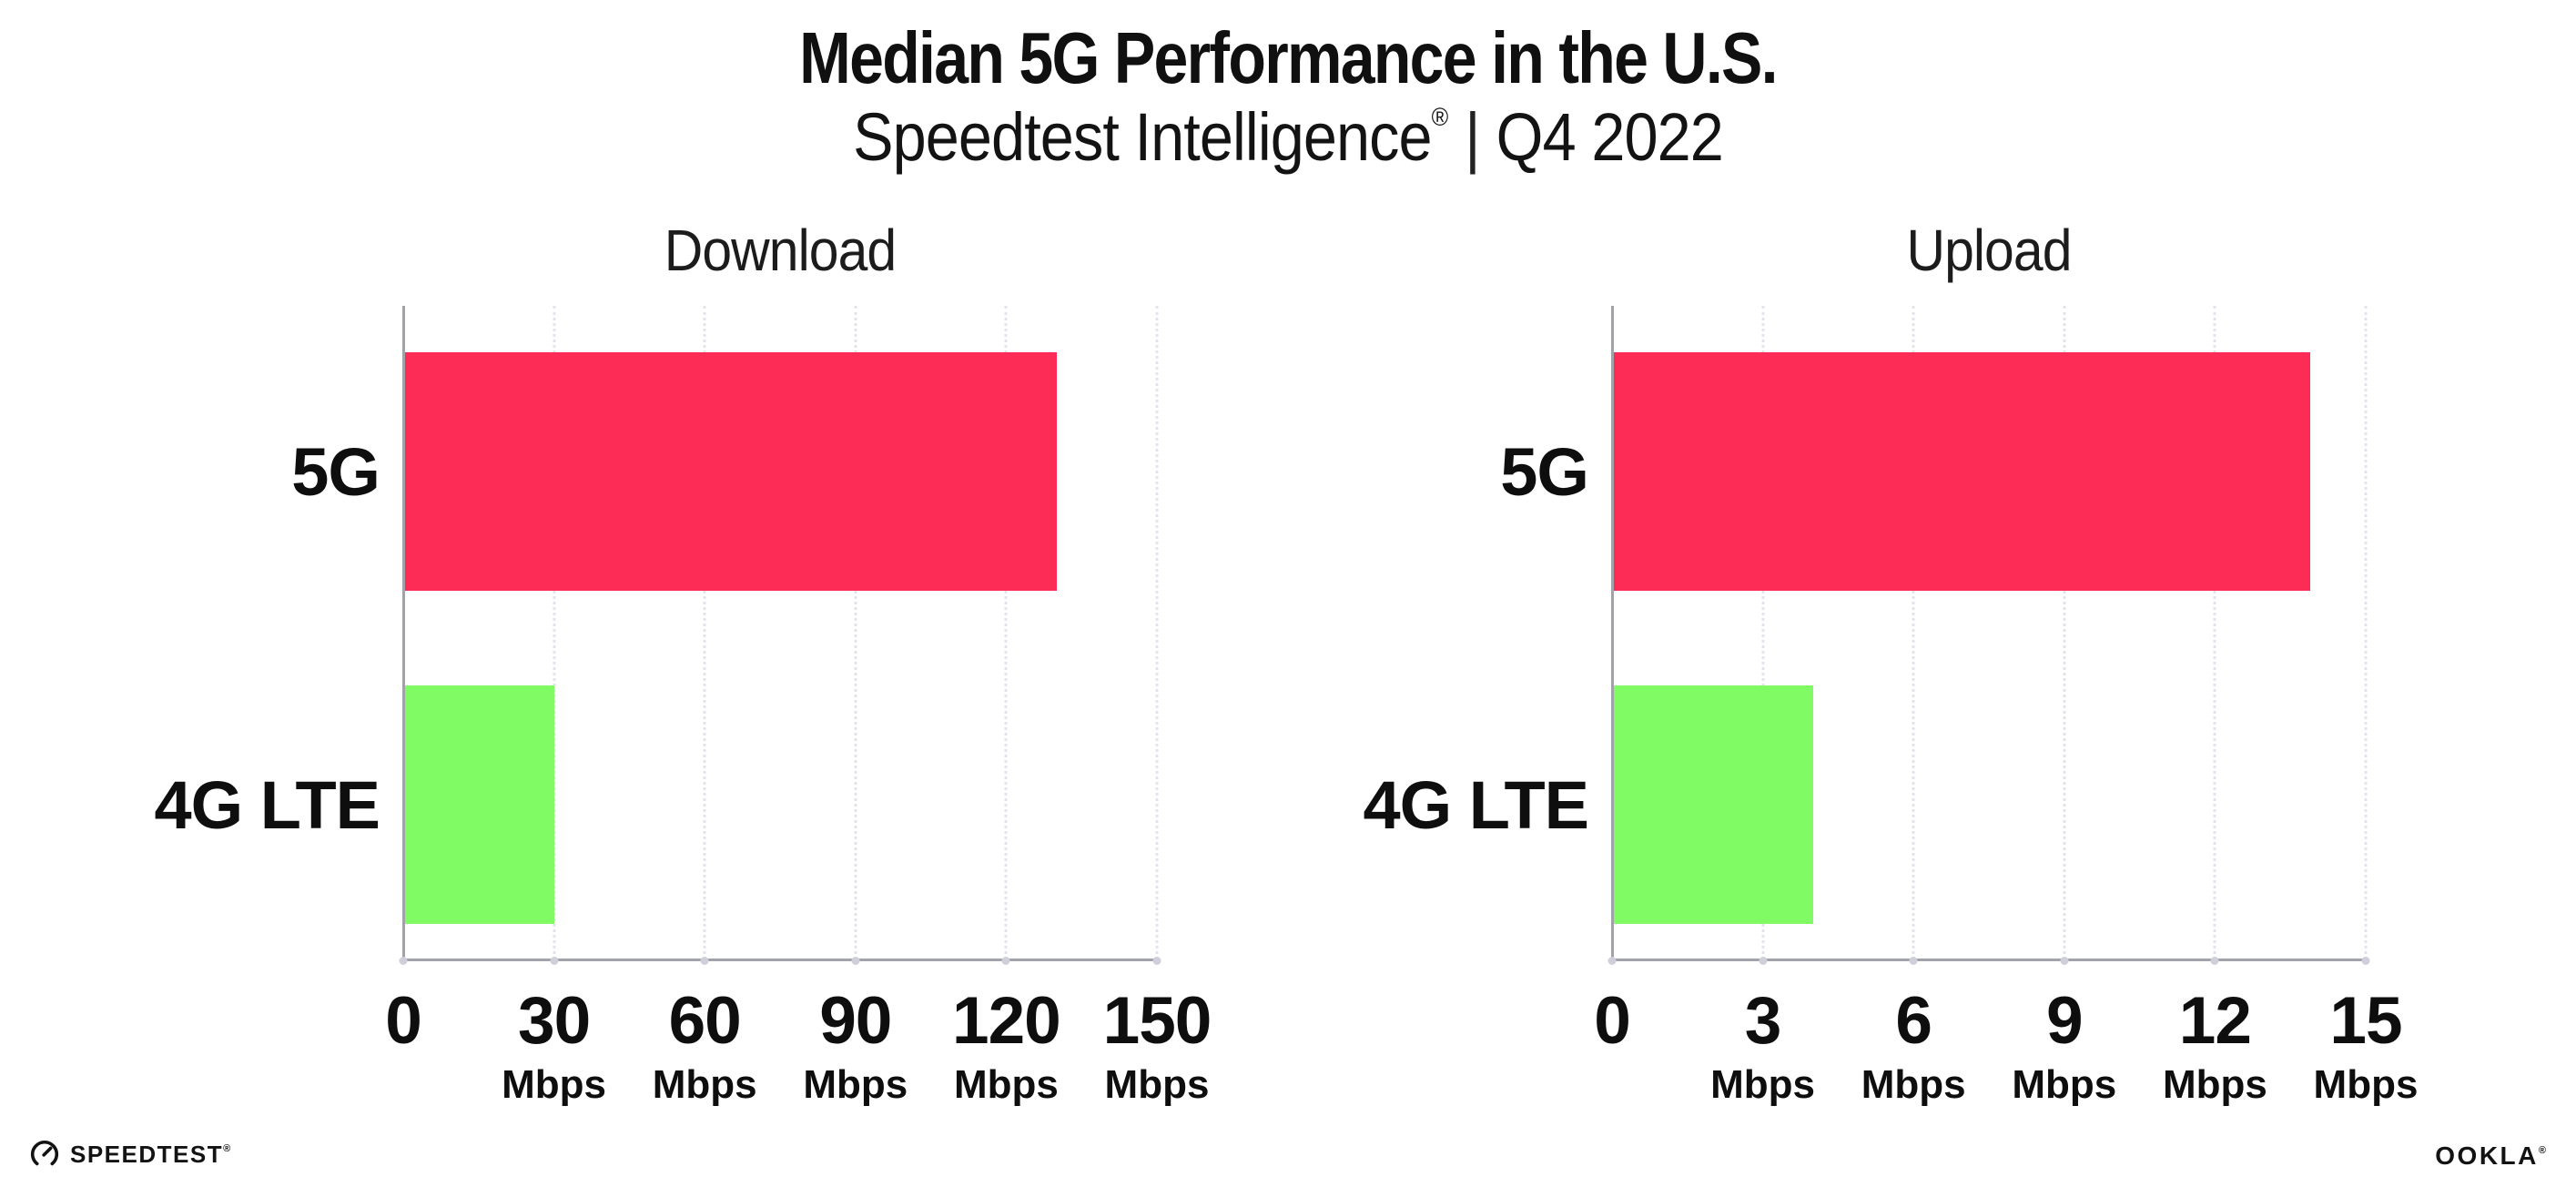 Image resolution: width=2576 pixels, height=1197 pixels. What do you see at coordinates (2487, 1156) in the screenshot?
I see `ookla-wordmark-text: OOKLA` at bounding box center [2487, 1156].